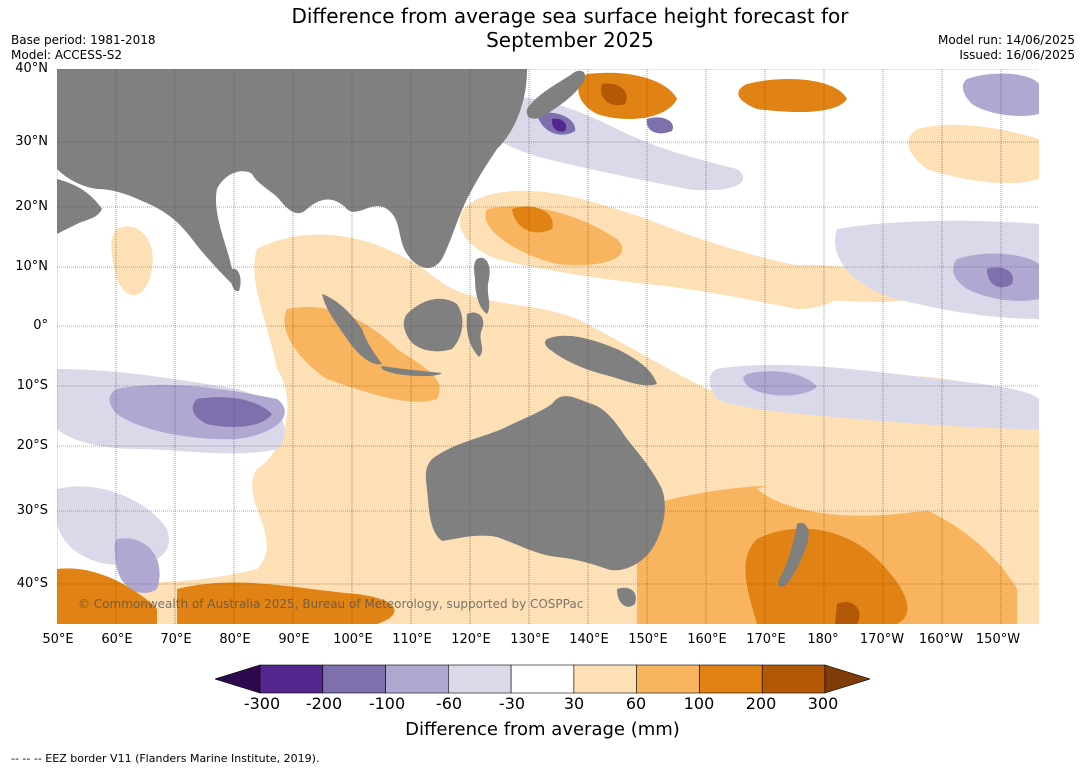 The image size is (1085, 770). Describe the element at coordinates (32, 445) in the screenshot. I see `lat-label: 20°S` at that location.